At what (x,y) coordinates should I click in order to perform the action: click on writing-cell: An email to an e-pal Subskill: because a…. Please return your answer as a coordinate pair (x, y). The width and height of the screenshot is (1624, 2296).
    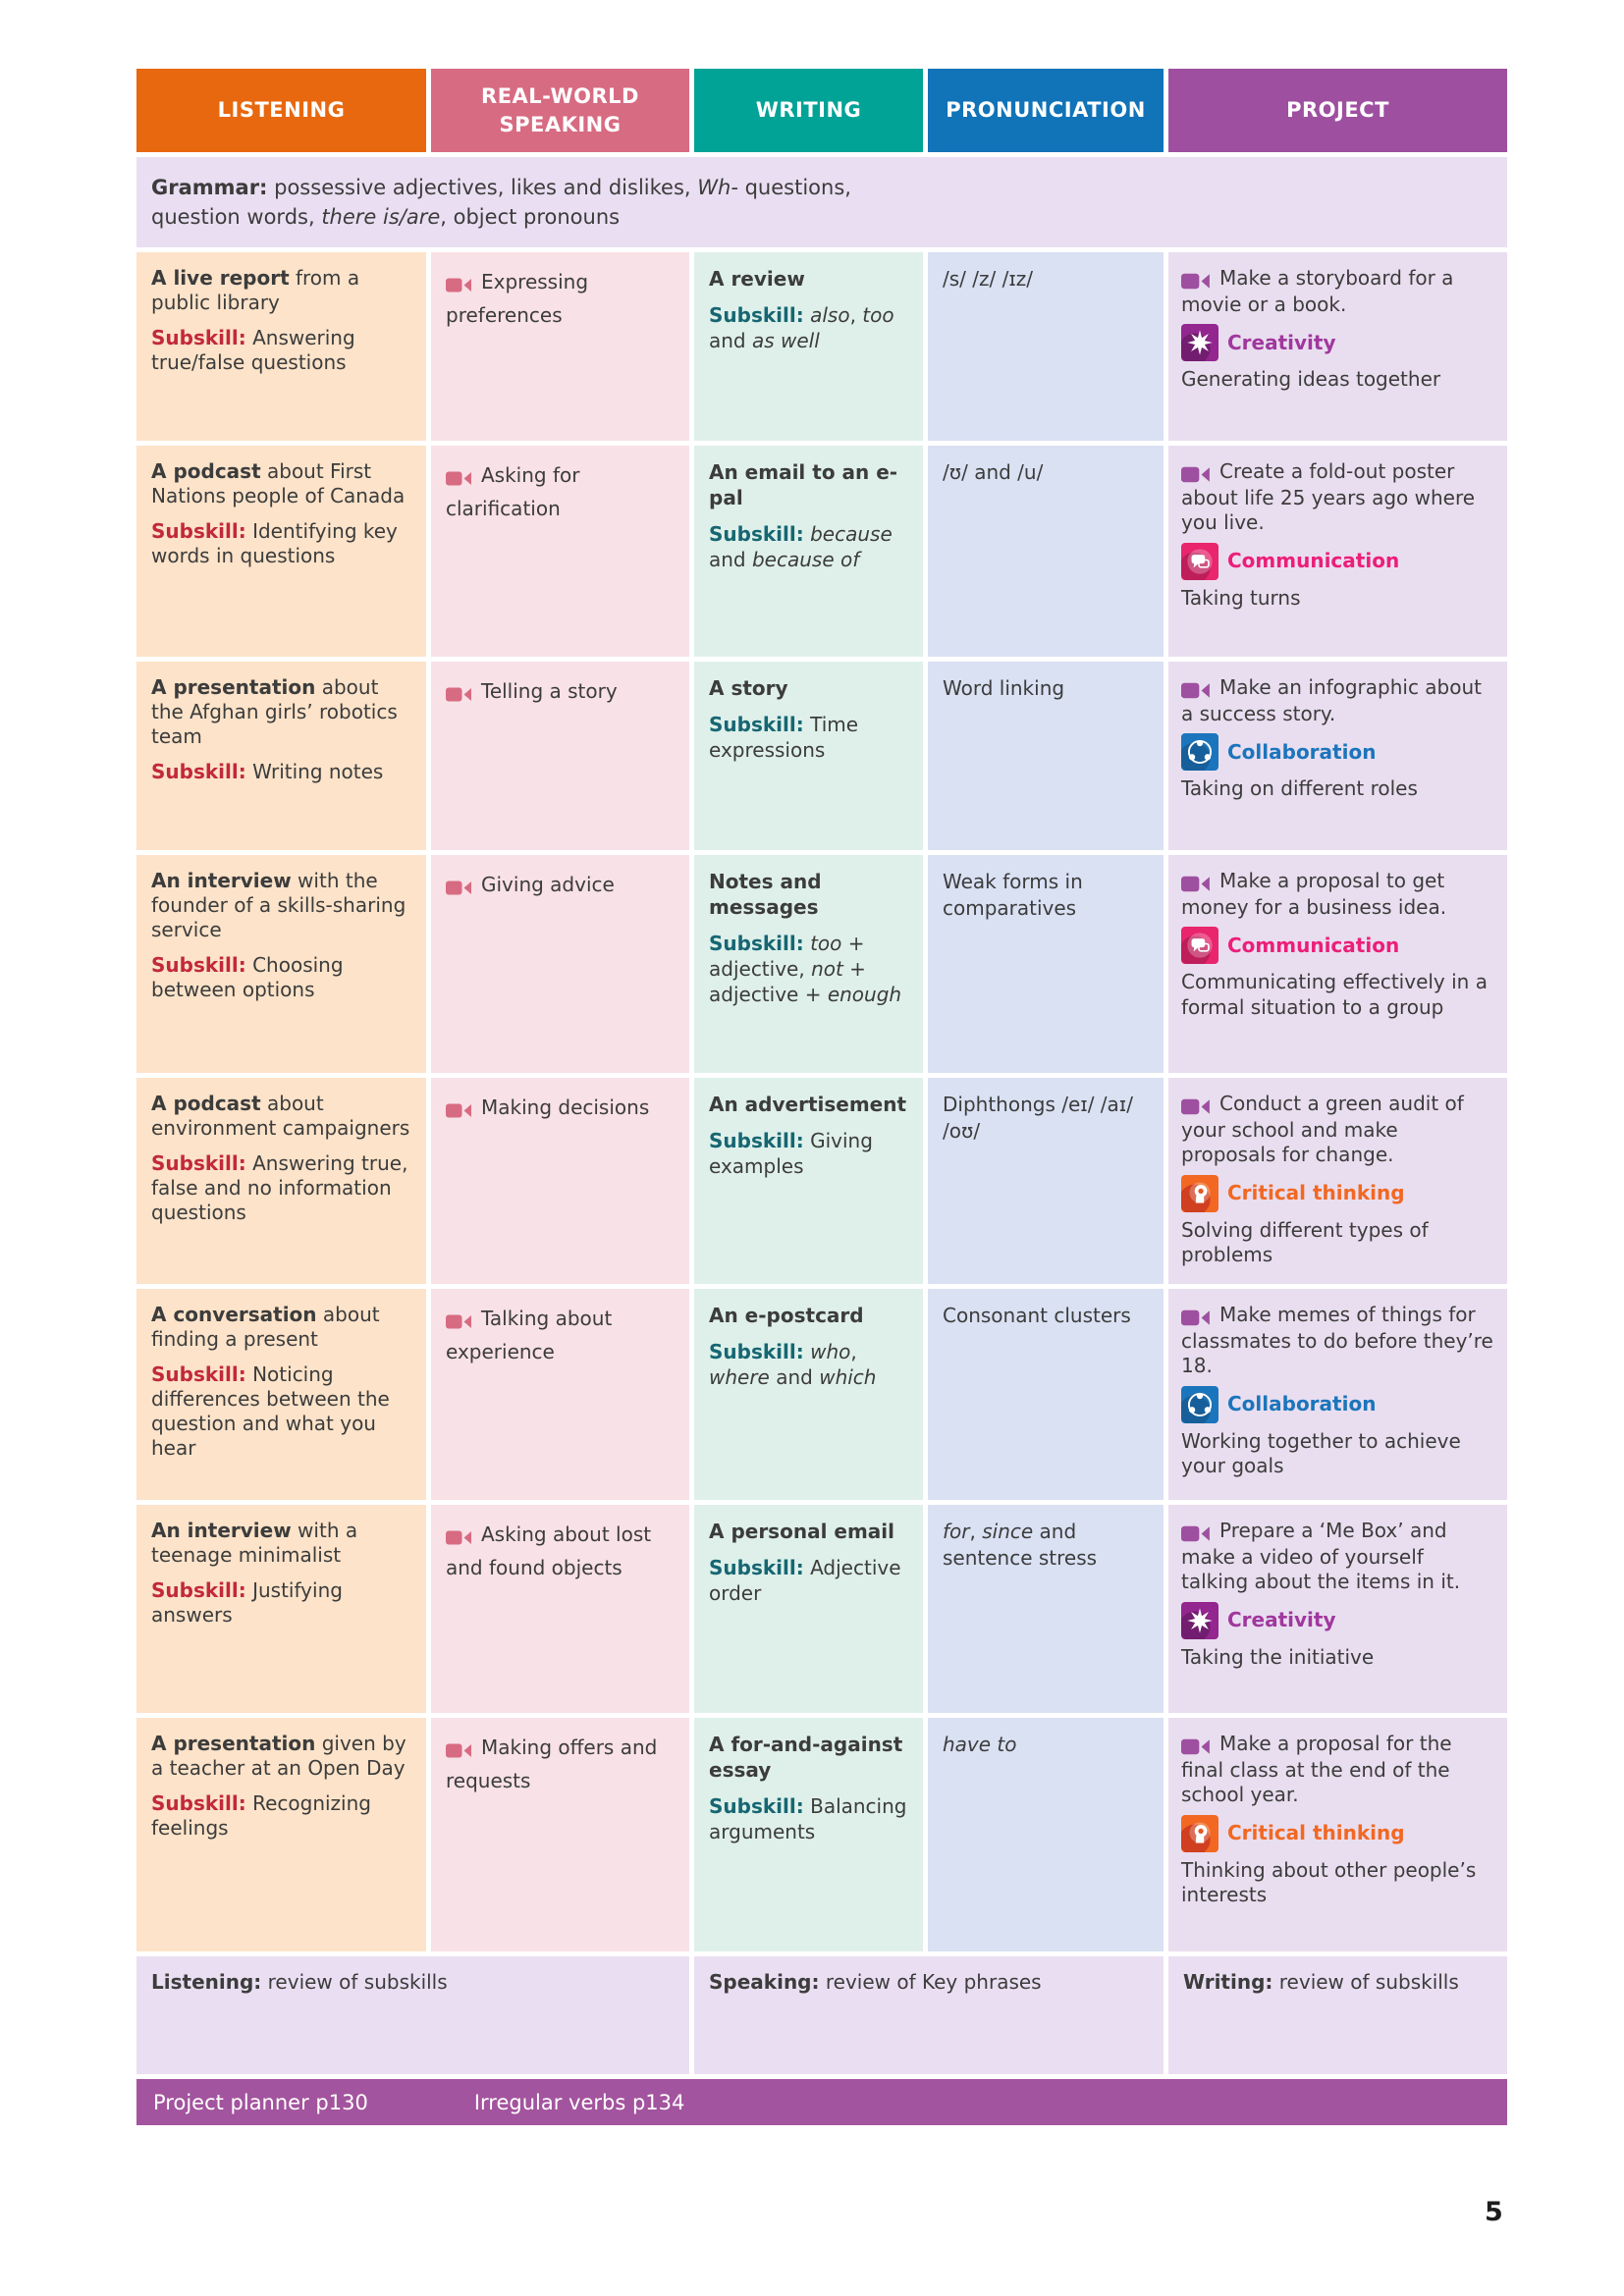
    Looking at the image, I should click on (808, 551).